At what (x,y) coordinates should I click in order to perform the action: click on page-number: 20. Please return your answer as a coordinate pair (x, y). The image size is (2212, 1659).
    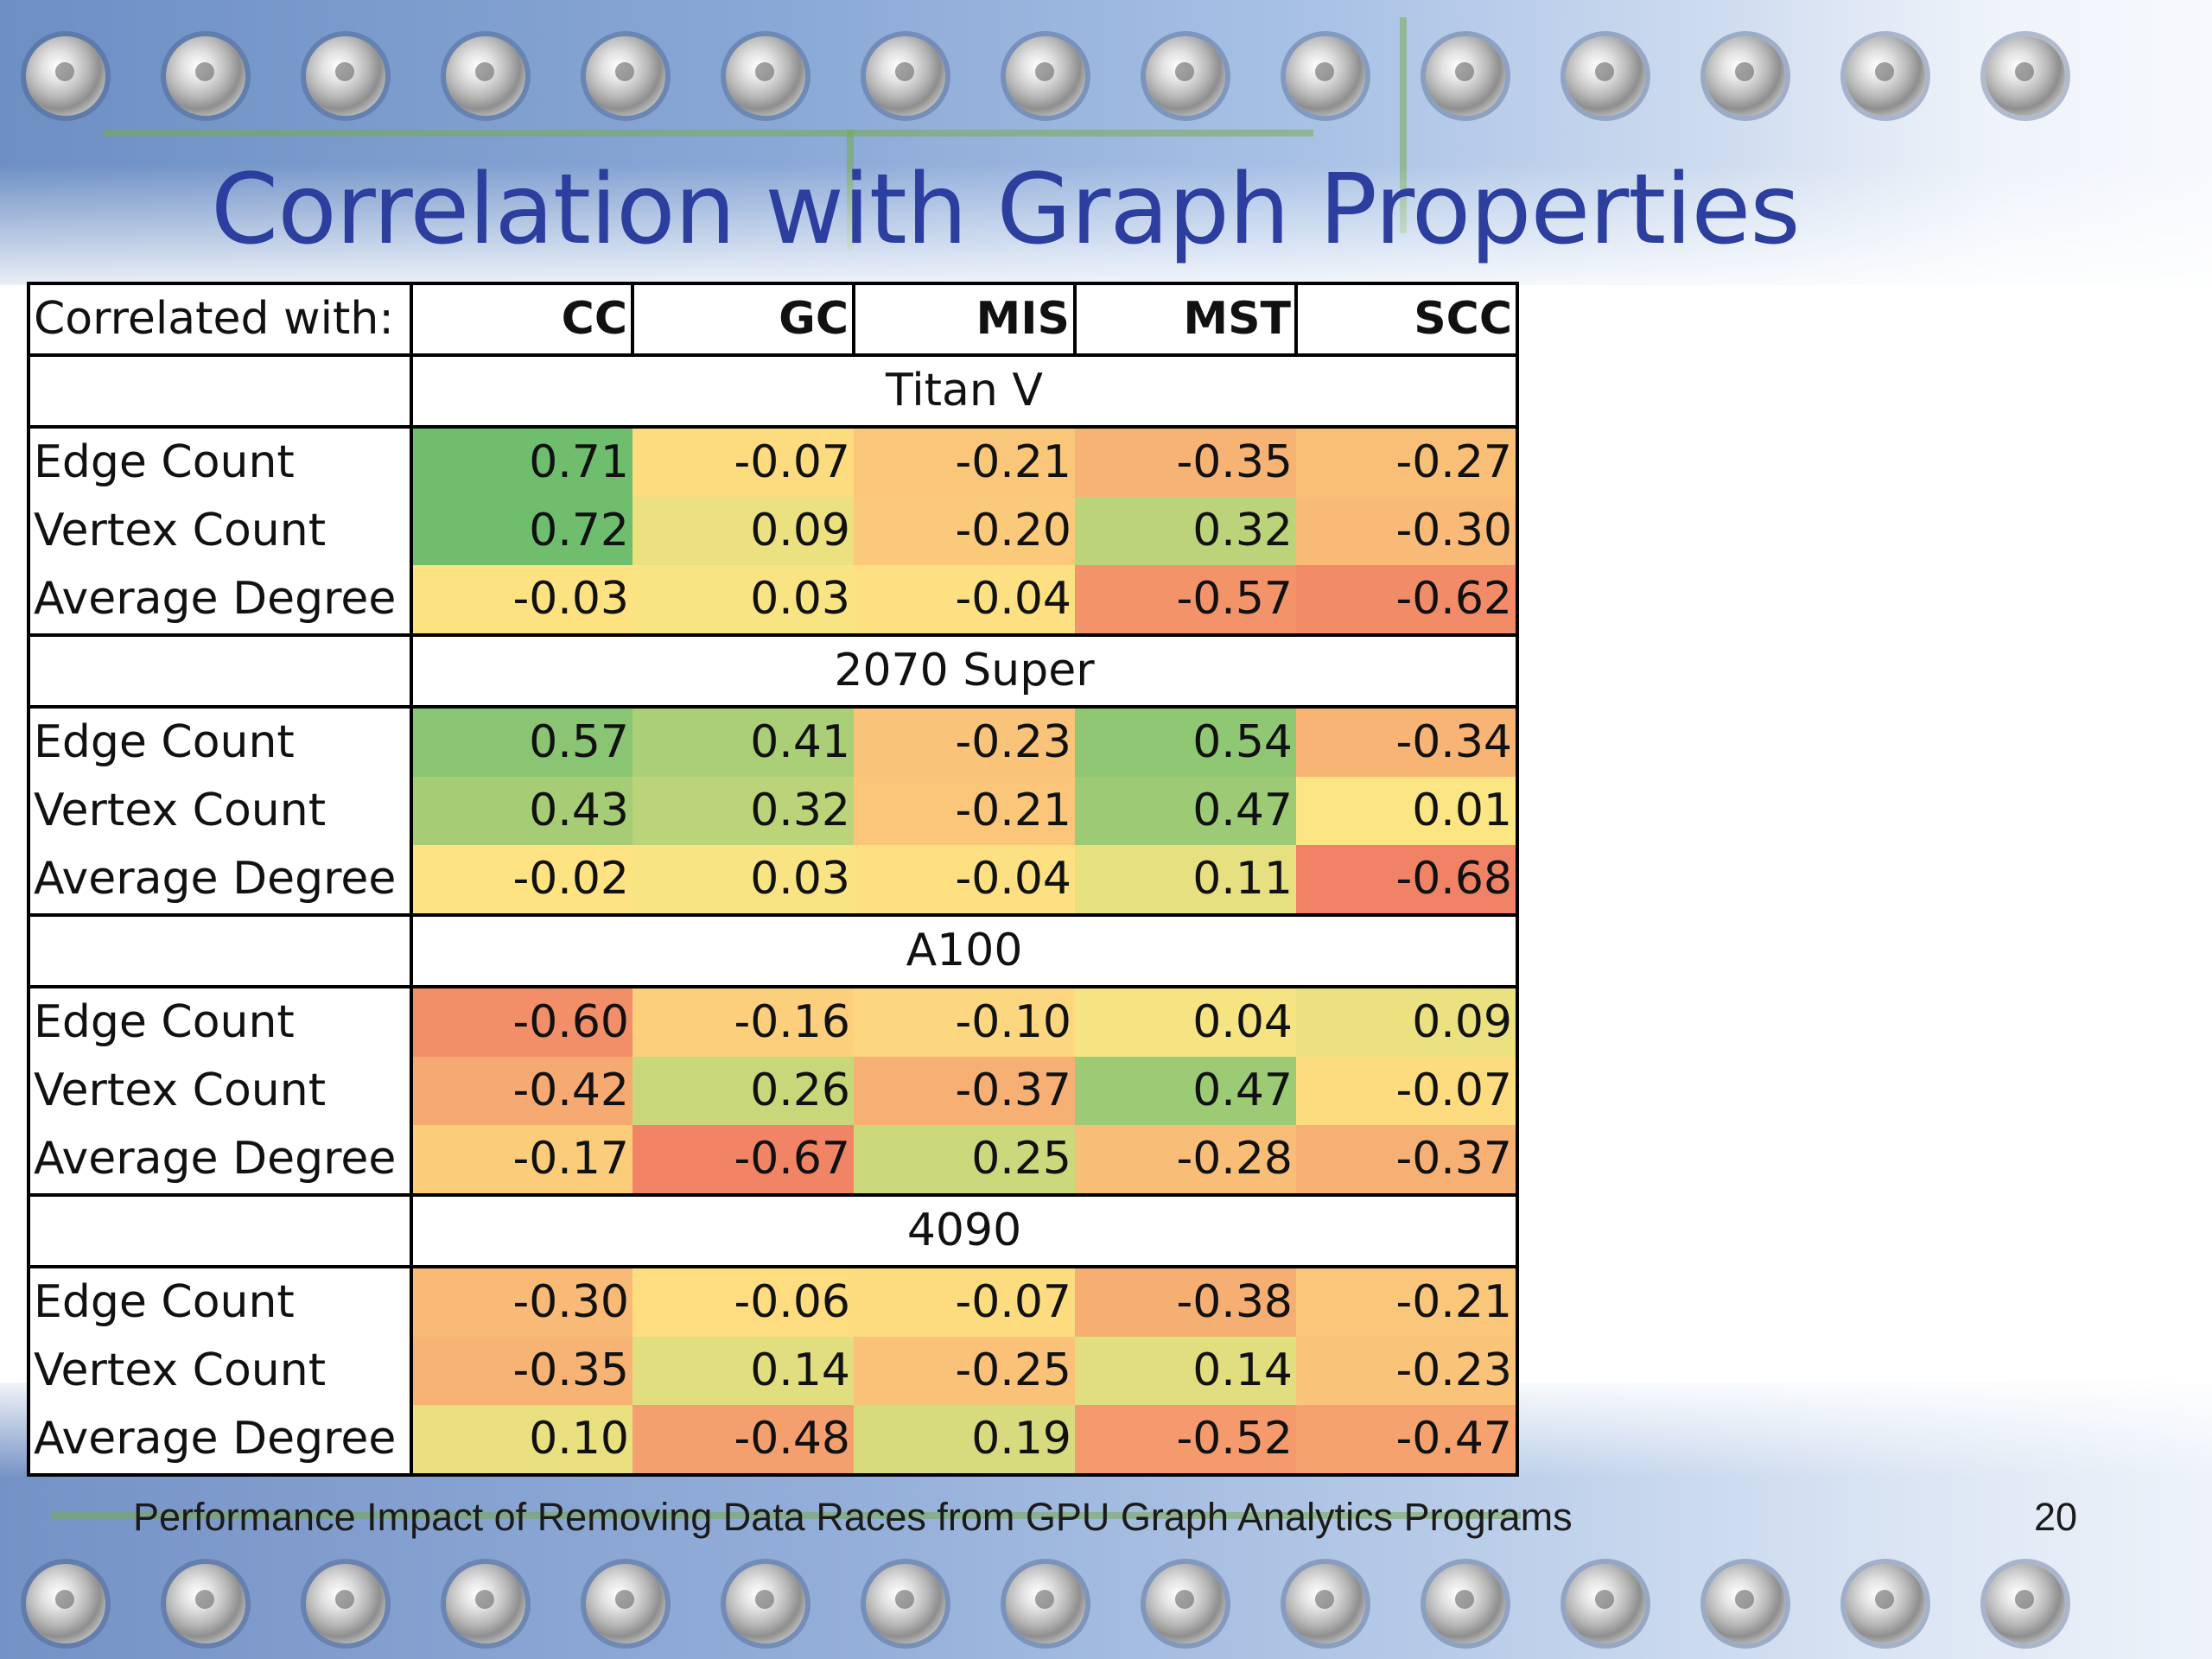
    Looking at the image, I should click on (2056, 1517).